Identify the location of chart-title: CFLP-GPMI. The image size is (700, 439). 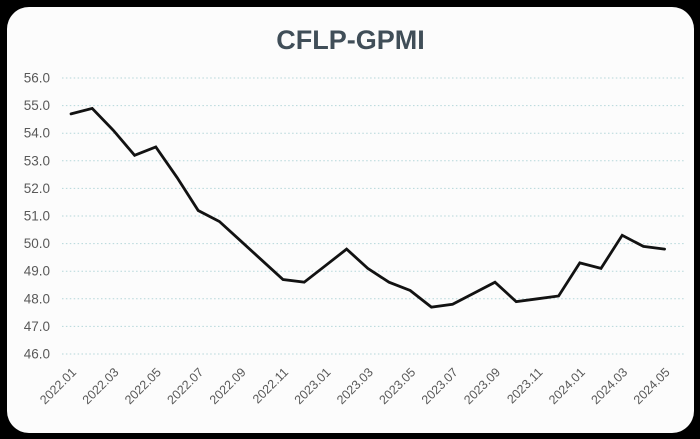
(350, 40).